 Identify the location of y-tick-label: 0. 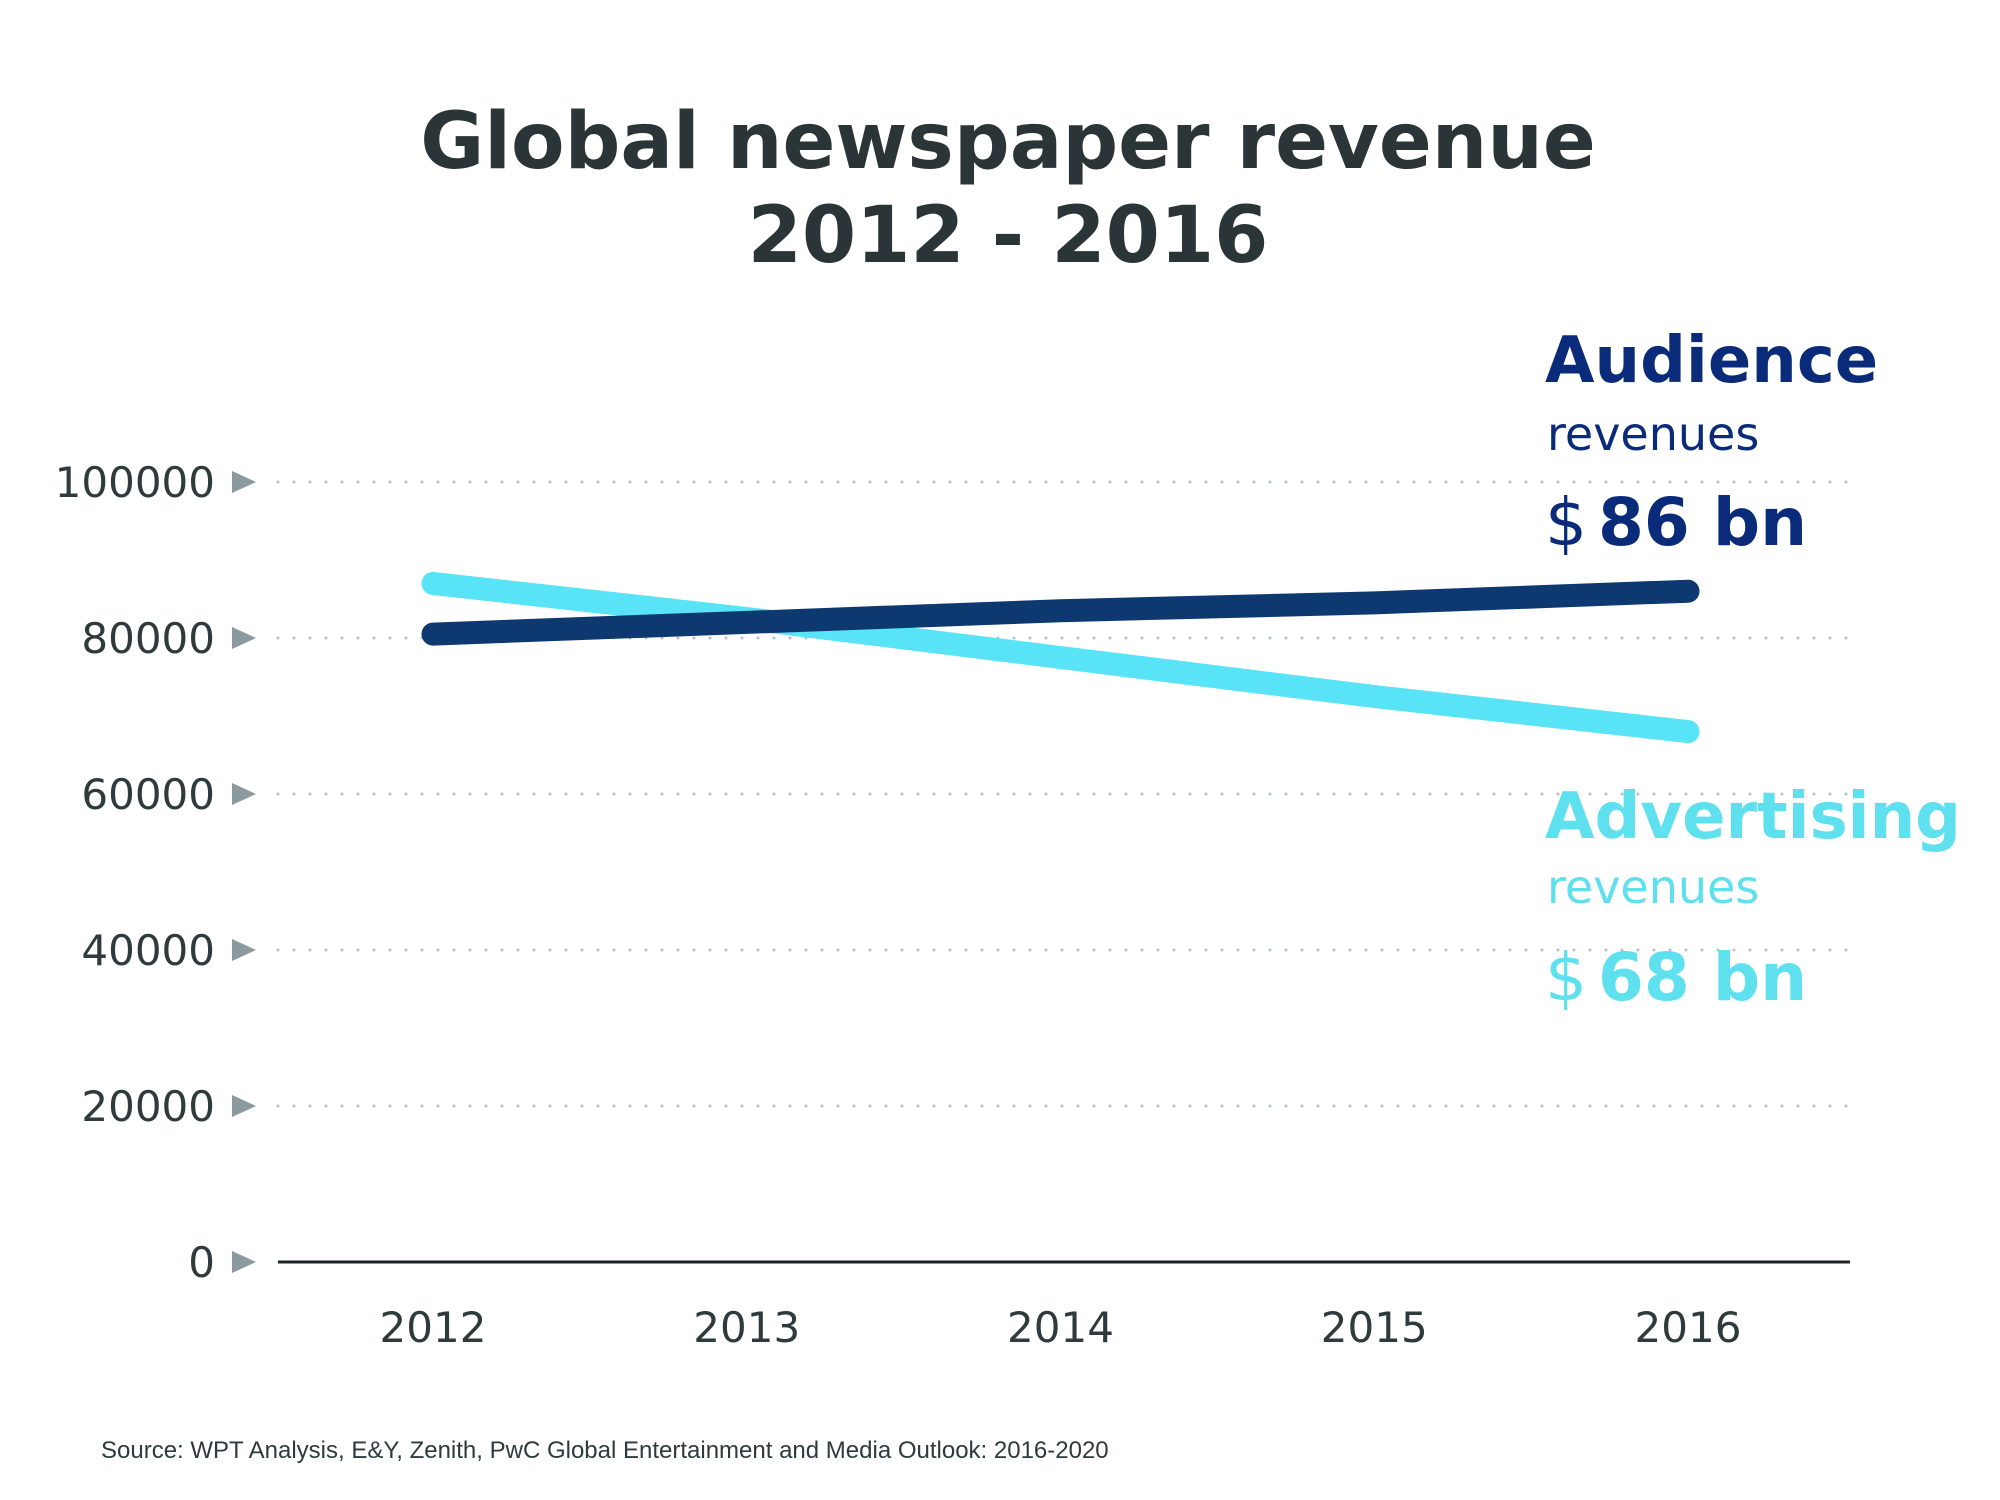
(201, 1262).